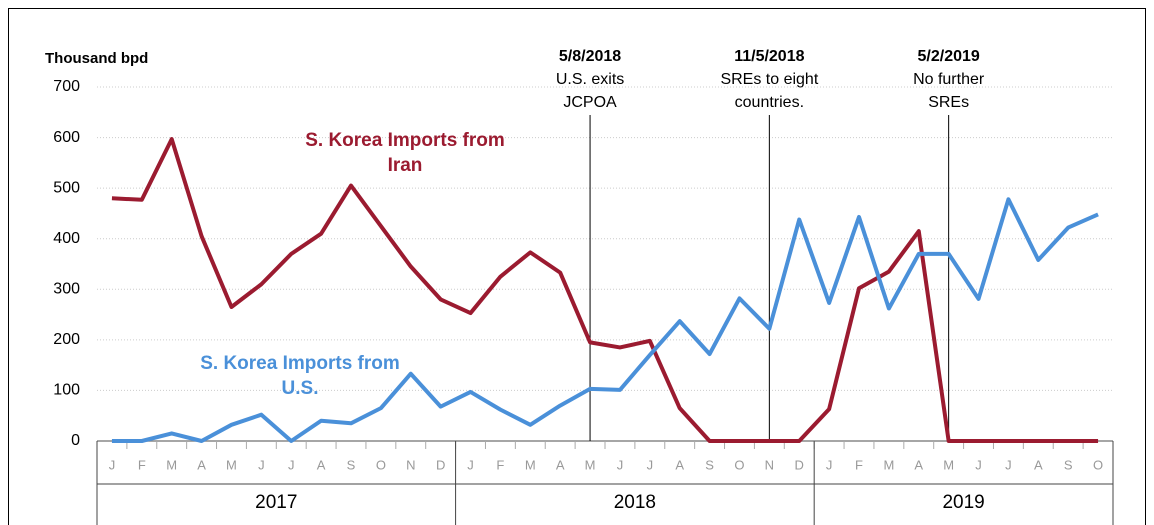 The height and width of the screenshot is (525, 1154). I want to click on year-label: 2019, so click(963, 502).